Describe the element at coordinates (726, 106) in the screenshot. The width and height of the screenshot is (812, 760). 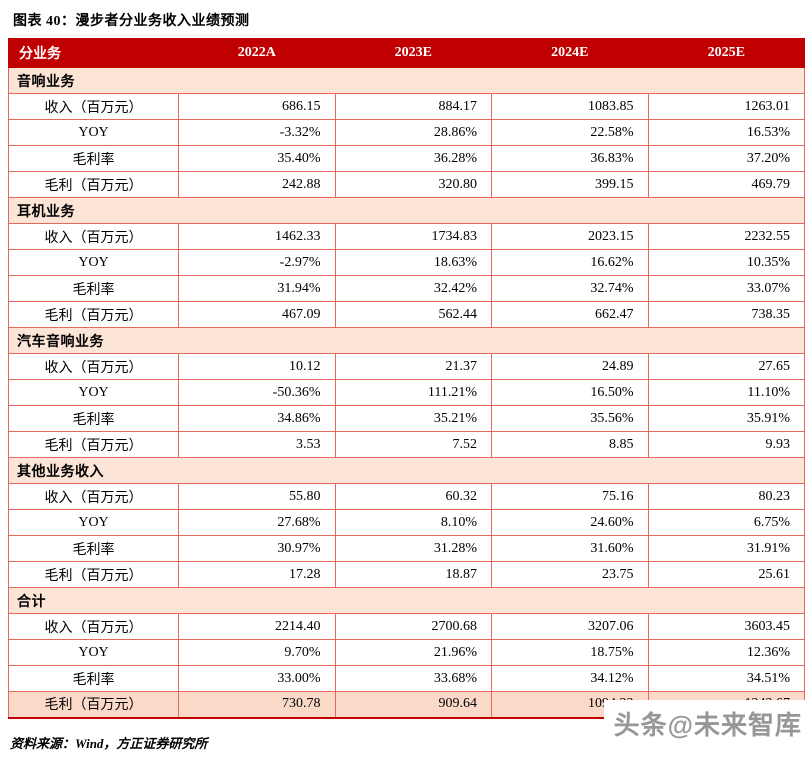
I see `value-cell: 1263.01` at that location.